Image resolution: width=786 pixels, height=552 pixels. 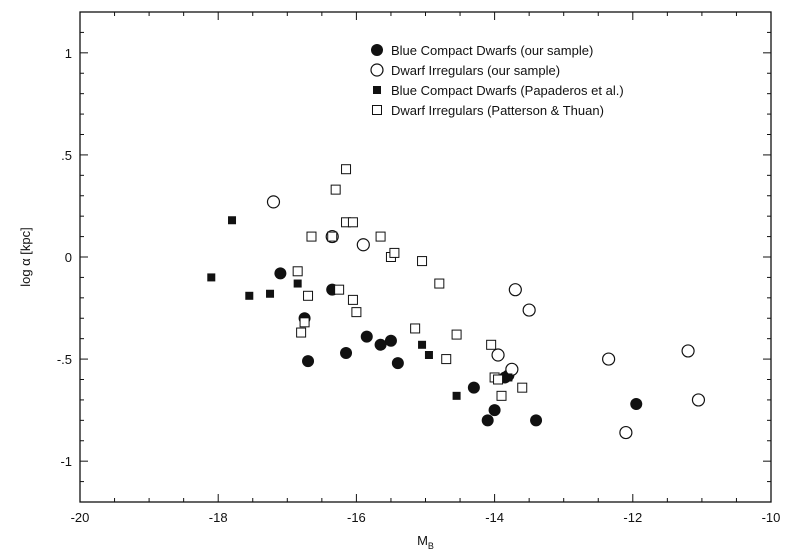 What do you see at coordinates (356, 517) in the screenshot?
I see `x-tick-label: -16` at bounding box center [356, 517].